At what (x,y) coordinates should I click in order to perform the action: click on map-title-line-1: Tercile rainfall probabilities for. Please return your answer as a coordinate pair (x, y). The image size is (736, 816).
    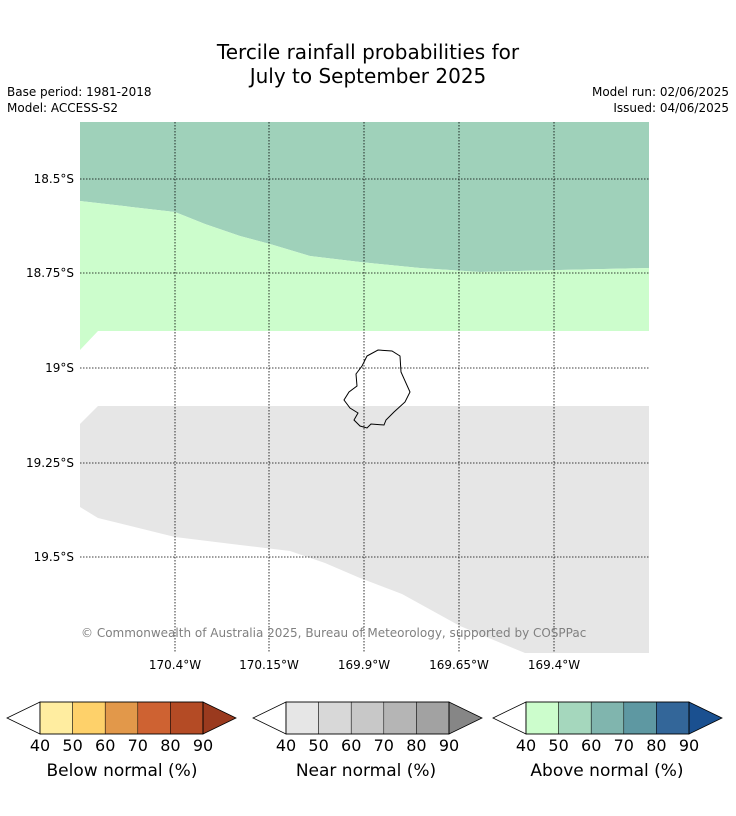
    Looking at the image, I should click on (368, 52).